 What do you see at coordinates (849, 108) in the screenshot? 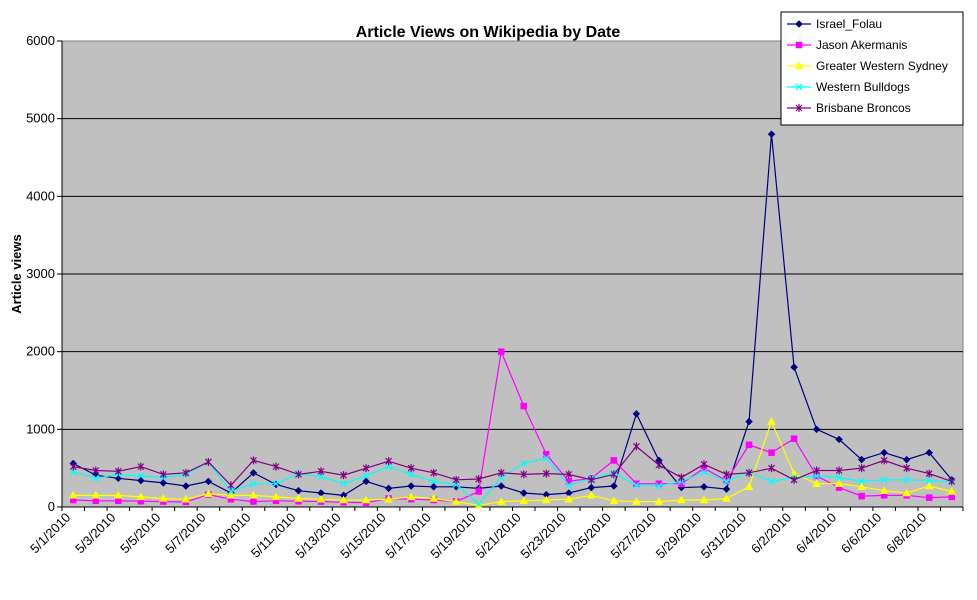
I see `legend-item: Brisbane Broncos` at bounding box center [849, 108].